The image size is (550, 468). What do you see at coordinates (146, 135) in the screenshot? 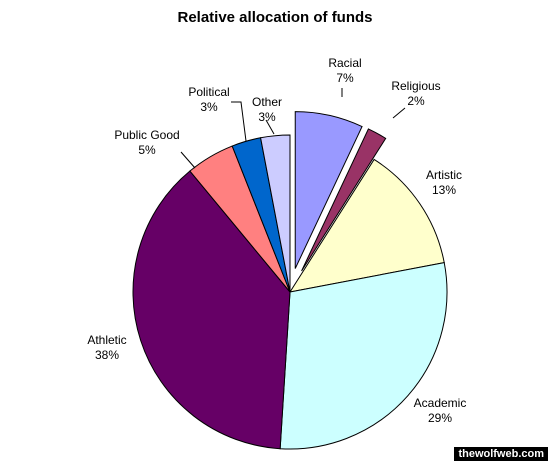
I see `slice-label: Public Good` at bounding box center [146, 135].